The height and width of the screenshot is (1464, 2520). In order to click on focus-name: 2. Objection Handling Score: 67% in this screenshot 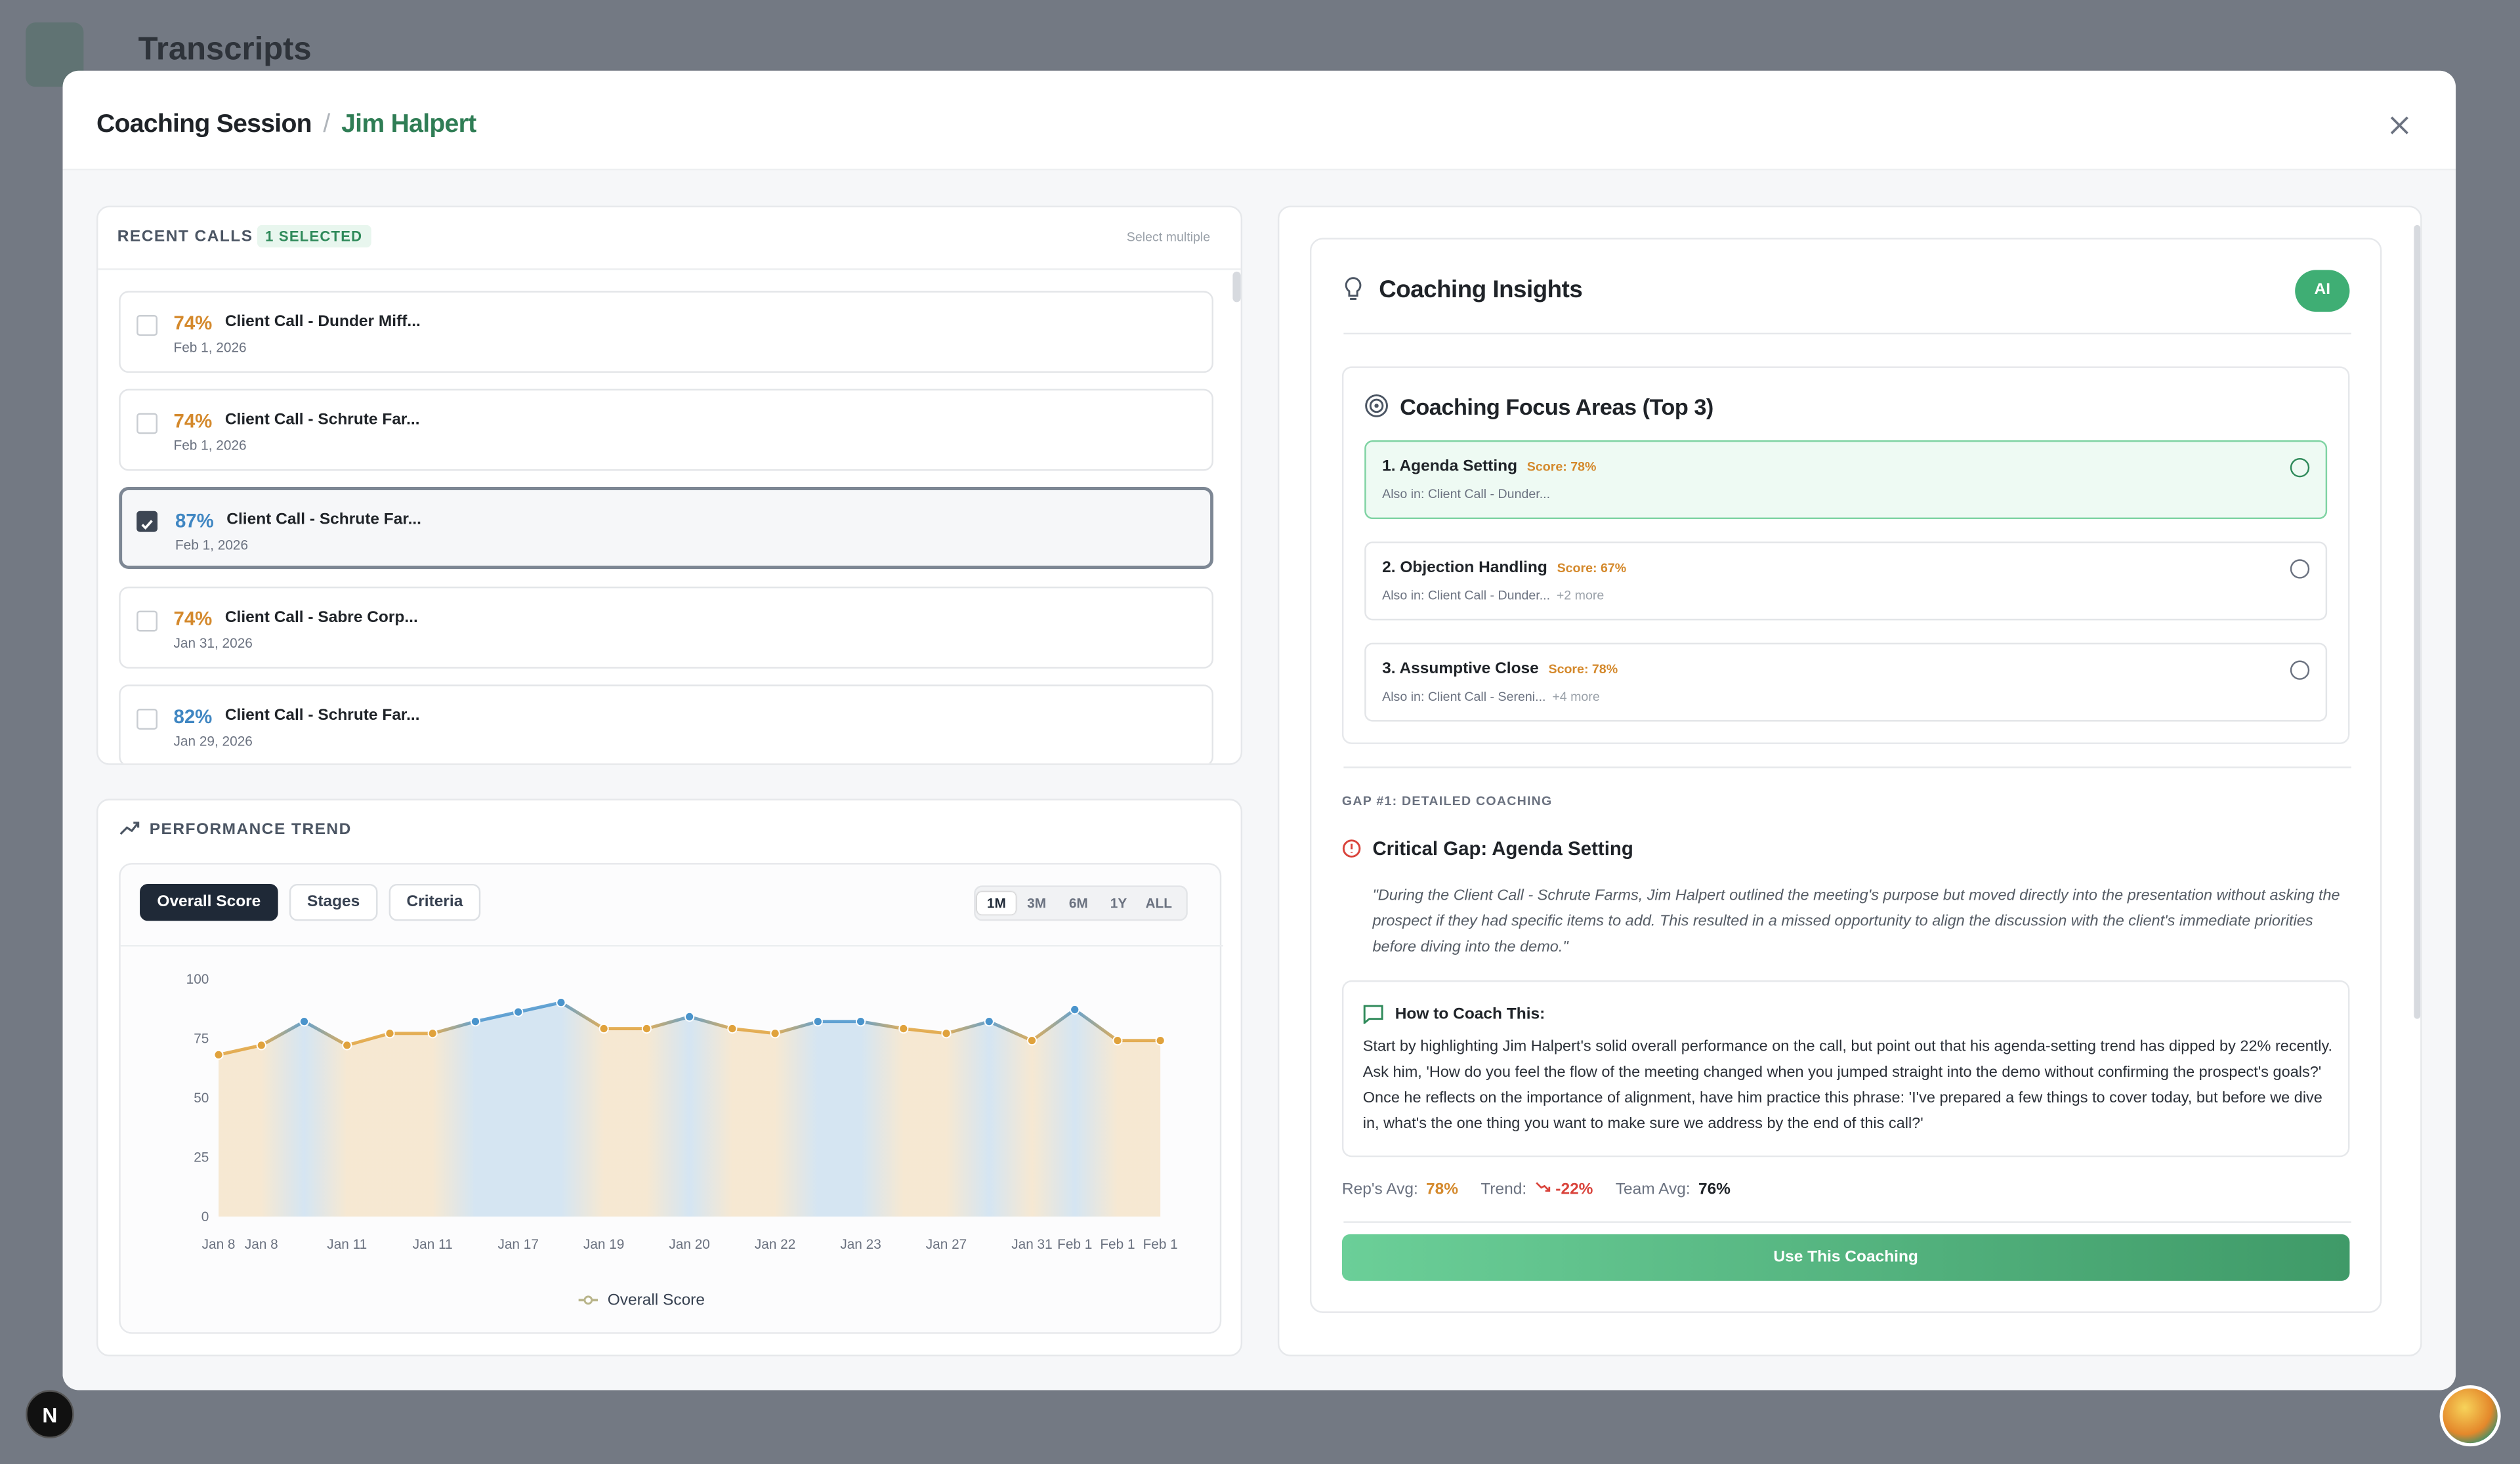, I will do `click(1504, 568)`.